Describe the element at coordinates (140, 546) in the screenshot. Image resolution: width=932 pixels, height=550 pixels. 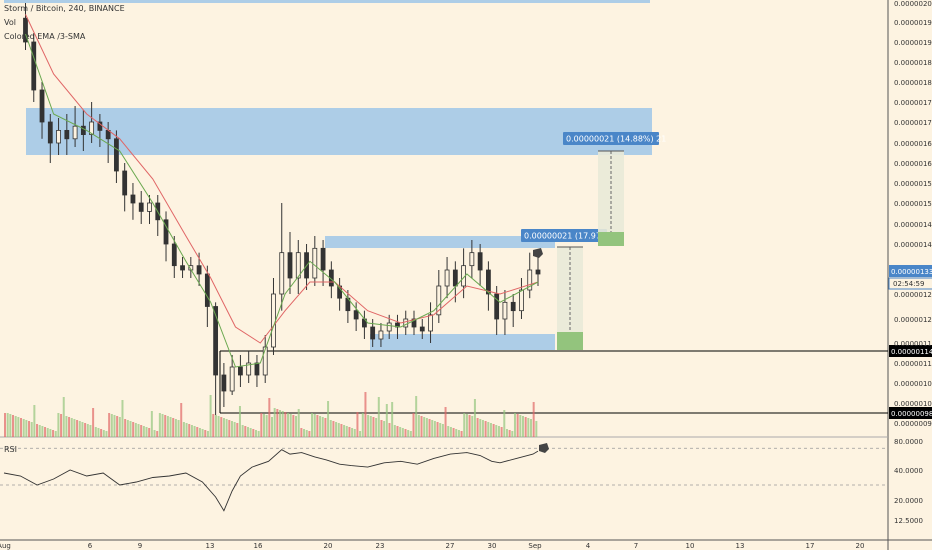
I see `time-tick-label: 9` at that location.